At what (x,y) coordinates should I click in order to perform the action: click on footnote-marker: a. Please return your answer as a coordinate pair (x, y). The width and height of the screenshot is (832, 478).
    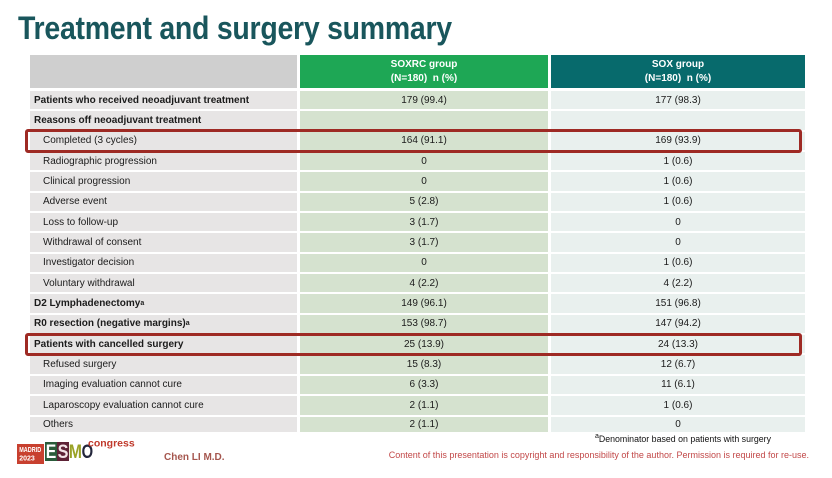
    Looking at the image, I should click on (596, 436).